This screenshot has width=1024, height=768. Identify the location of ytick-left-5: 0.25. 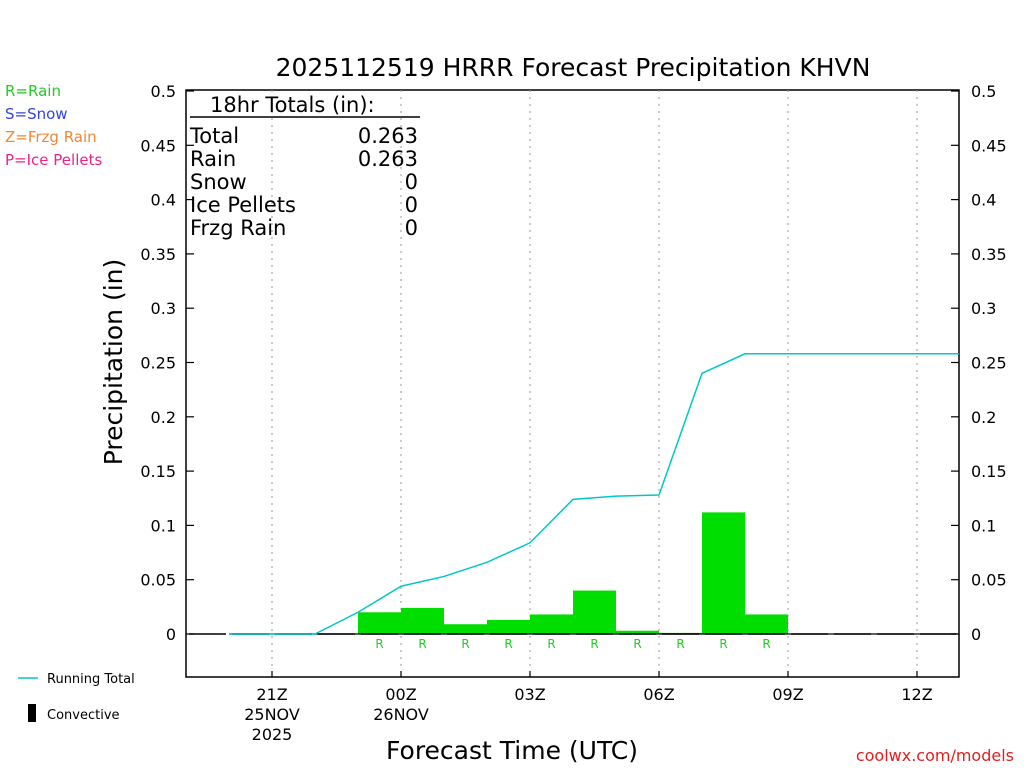
(158, 363).